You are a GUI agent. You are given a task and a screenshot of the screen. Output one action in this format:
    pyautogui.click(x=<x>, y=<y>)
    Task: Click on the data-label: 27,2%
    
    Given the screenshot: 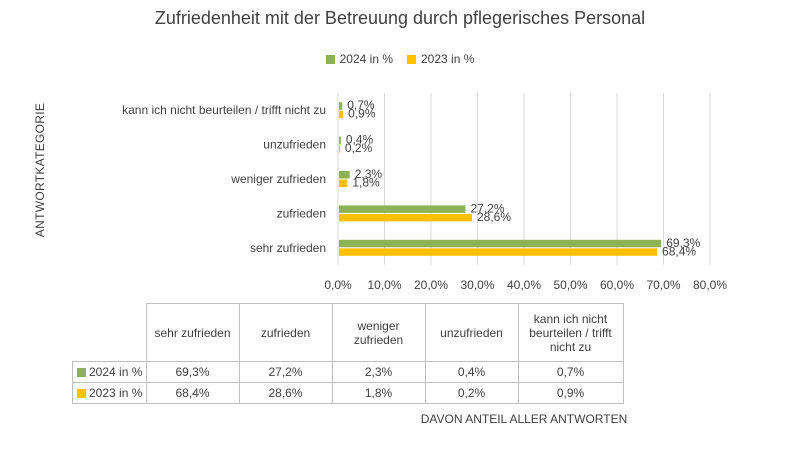 What is the action you would take?
    pyautogui.click(x=487, y=208)
    